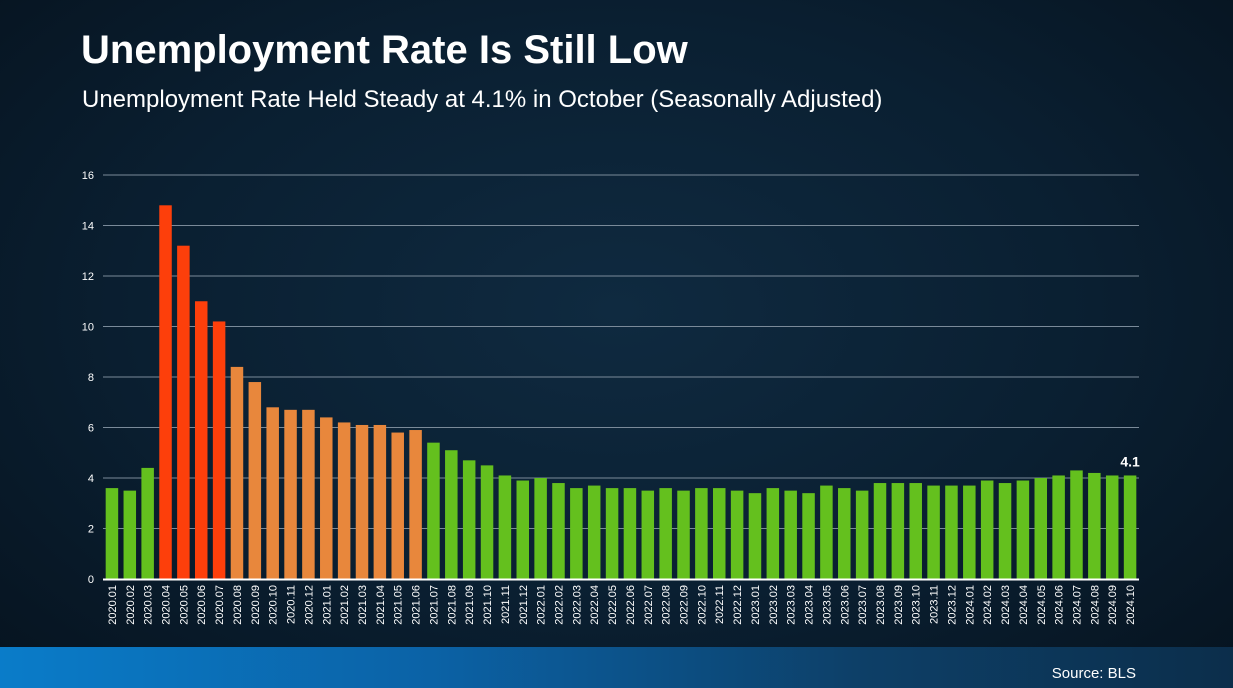 The image size is (1233, 688). What do you see at coordinates (113, 605) in the screenshot?
I see `x-tick-label: 2020.01` at bounding box center [113, 605].